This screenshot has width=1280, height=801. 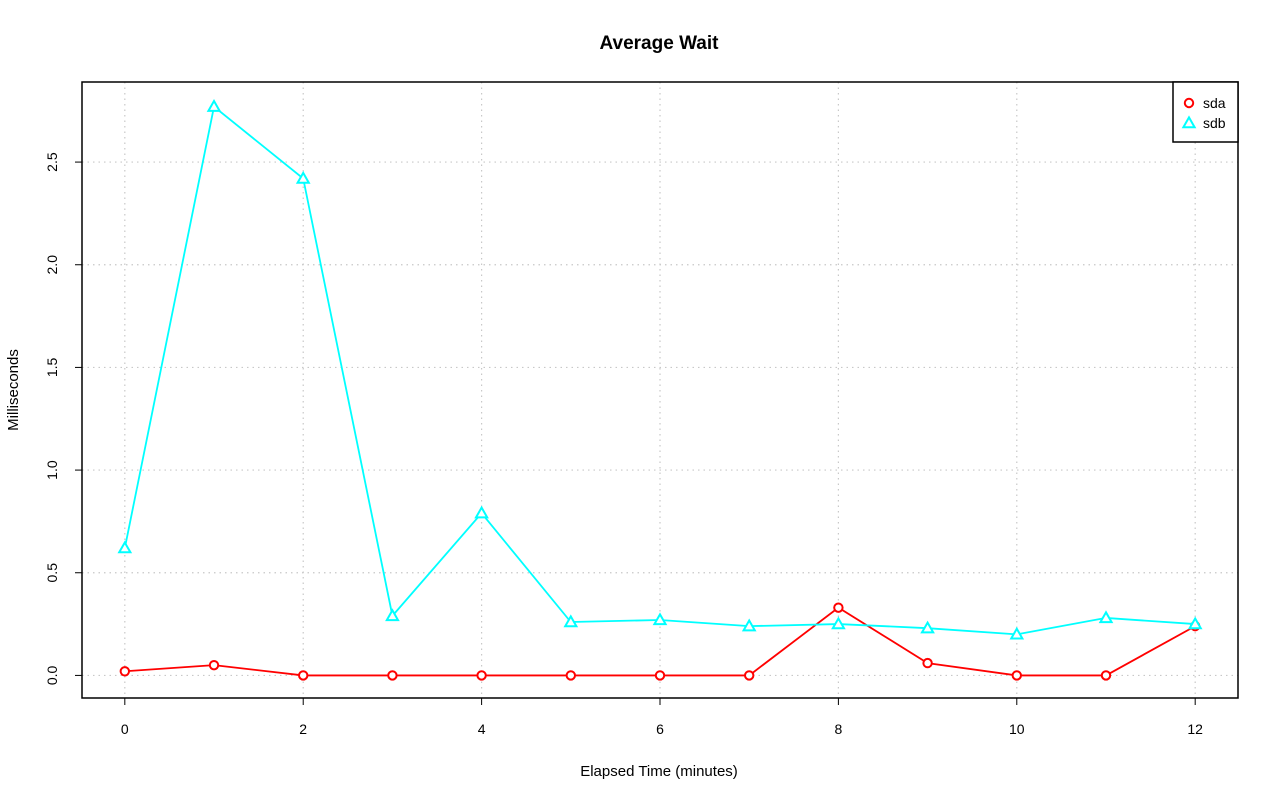 I want to click on legend-label-sda: sda, so click(x=1214, y=103).